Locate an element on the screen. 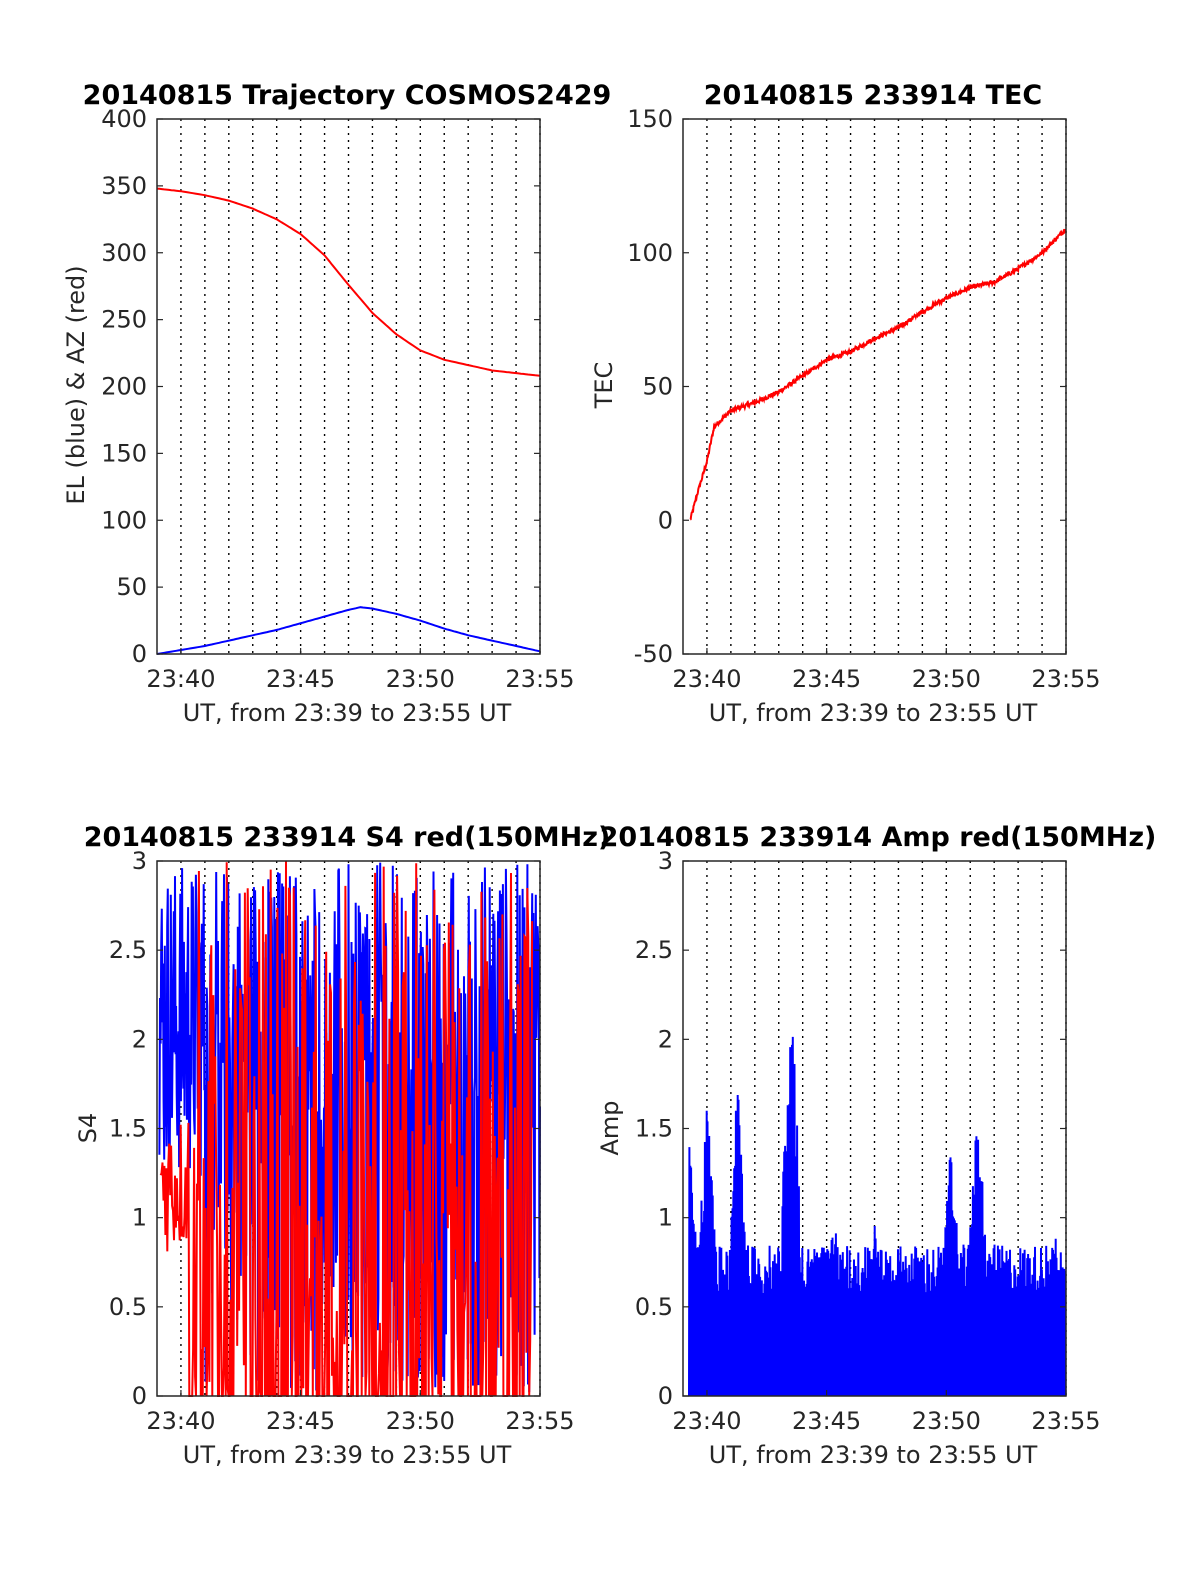 This screenshot has height=1575, width=1200. panel-3-plot-area: 0 0.5 1 1.5 2 2.5 3 23:40 23:45 23:50 23:55 is located at coordinates (342, 1141).